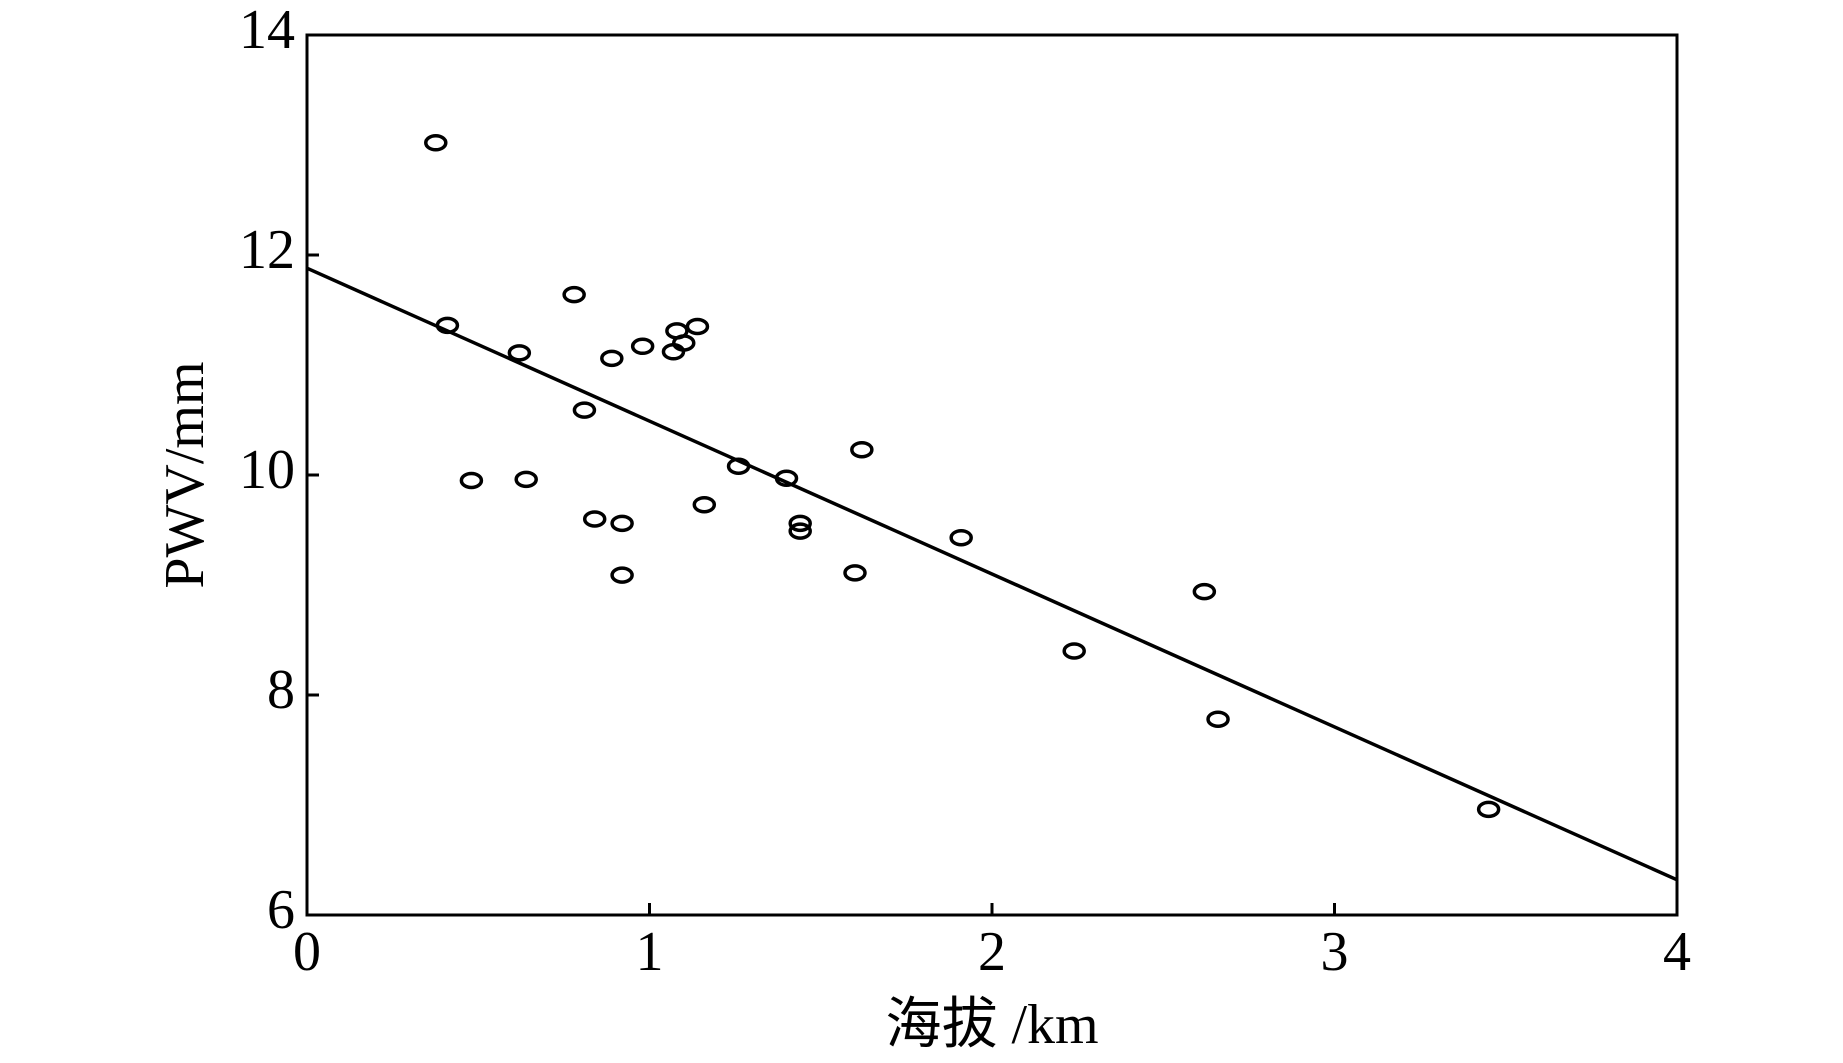 The width and height of the screenshot is (1843, 1063). Describe the element at coordinates (267, 250) in the screenshot. I see `y-tick-label: 12` at that location.